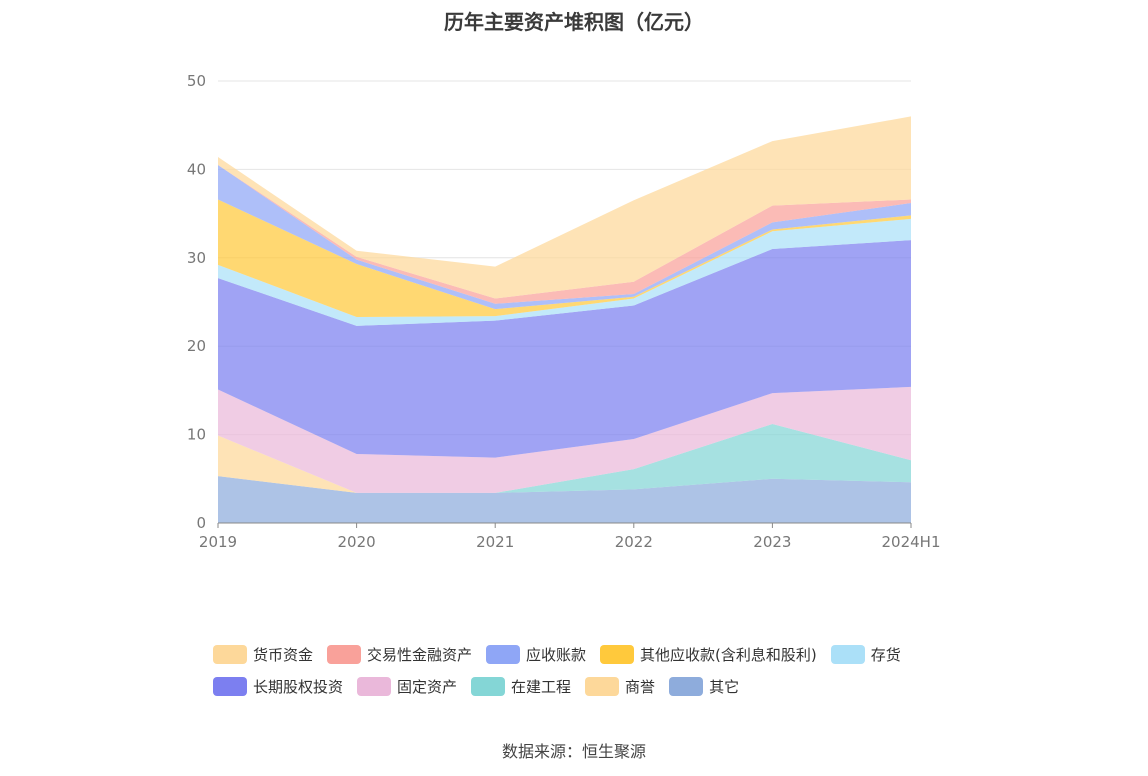 The height and width of the screenshot is (776, 1148). What do you see at coordinates (541, 686) in the screenshot?
I see `legend-label: 在建工程` at bounding box center [541, 686].